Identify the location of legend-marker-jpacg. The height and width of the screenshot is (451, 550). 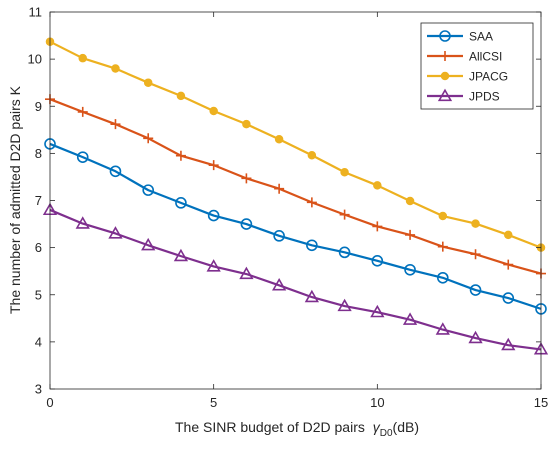
(445, 76).